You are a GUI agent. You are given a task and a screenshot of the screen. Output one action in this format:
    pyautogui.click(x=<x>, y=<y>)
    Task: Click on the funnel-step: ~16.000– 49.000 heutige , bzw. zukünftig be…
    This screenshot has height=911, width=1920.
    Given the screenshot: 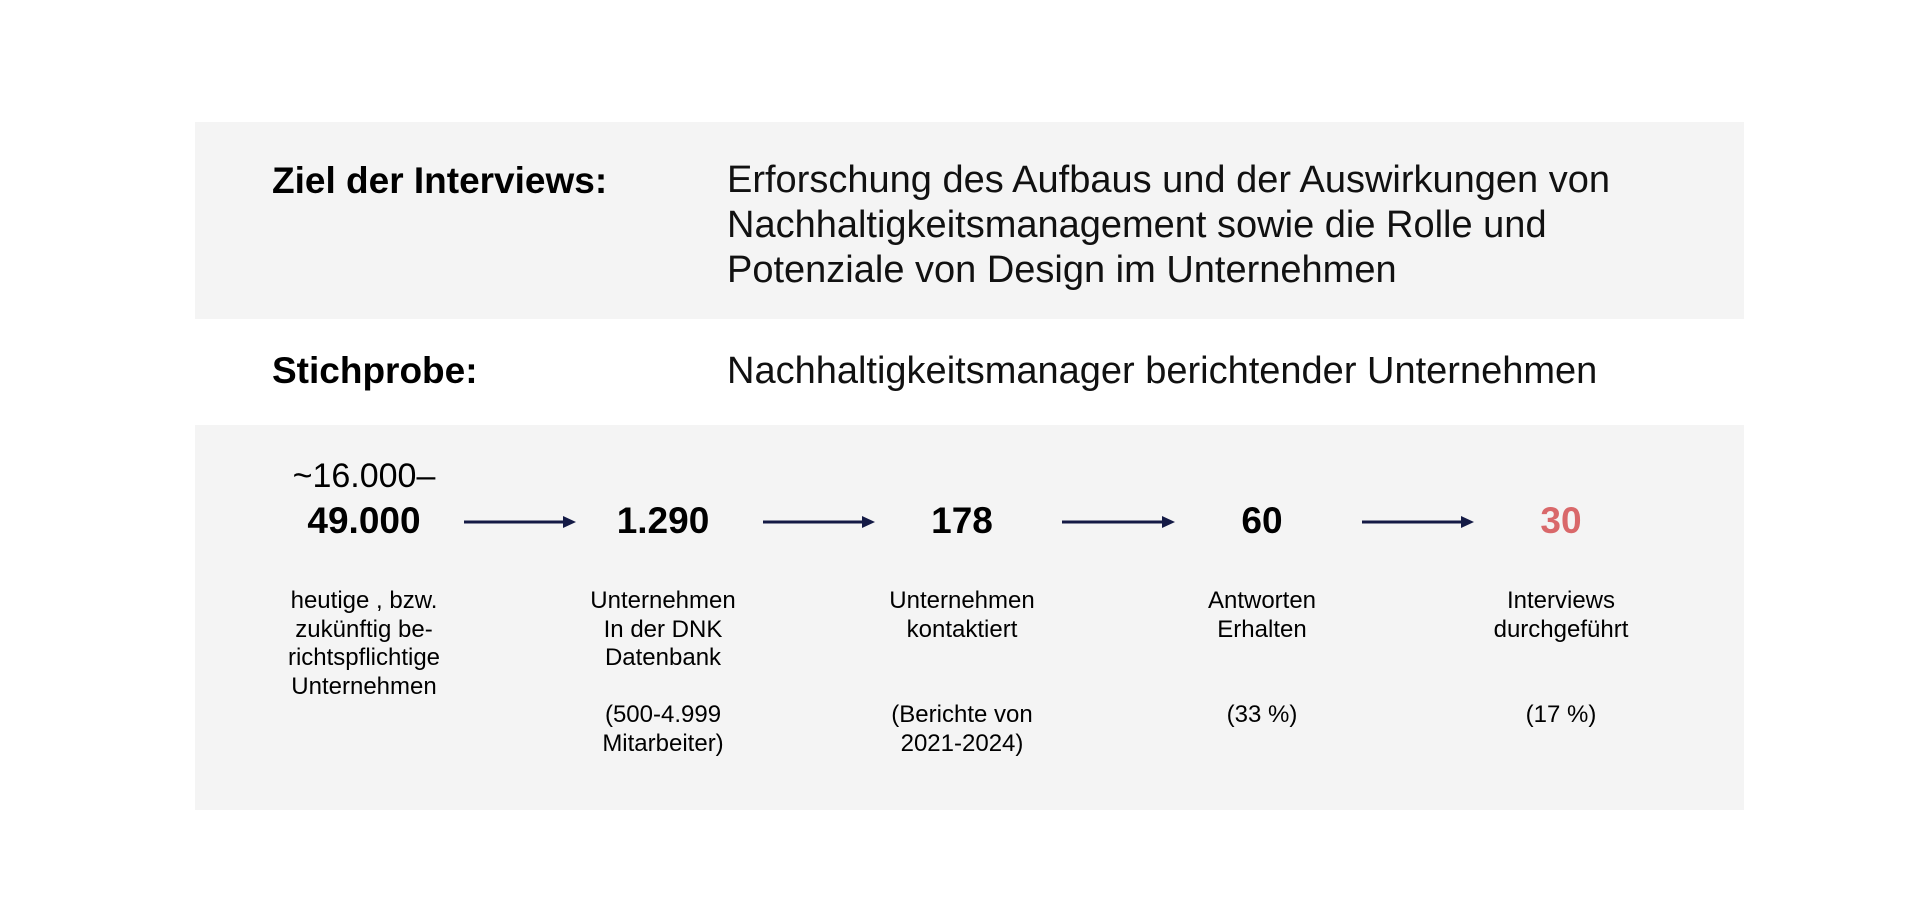 What is the action you would take?
    pyautogui.click(x=364, y=400)
    